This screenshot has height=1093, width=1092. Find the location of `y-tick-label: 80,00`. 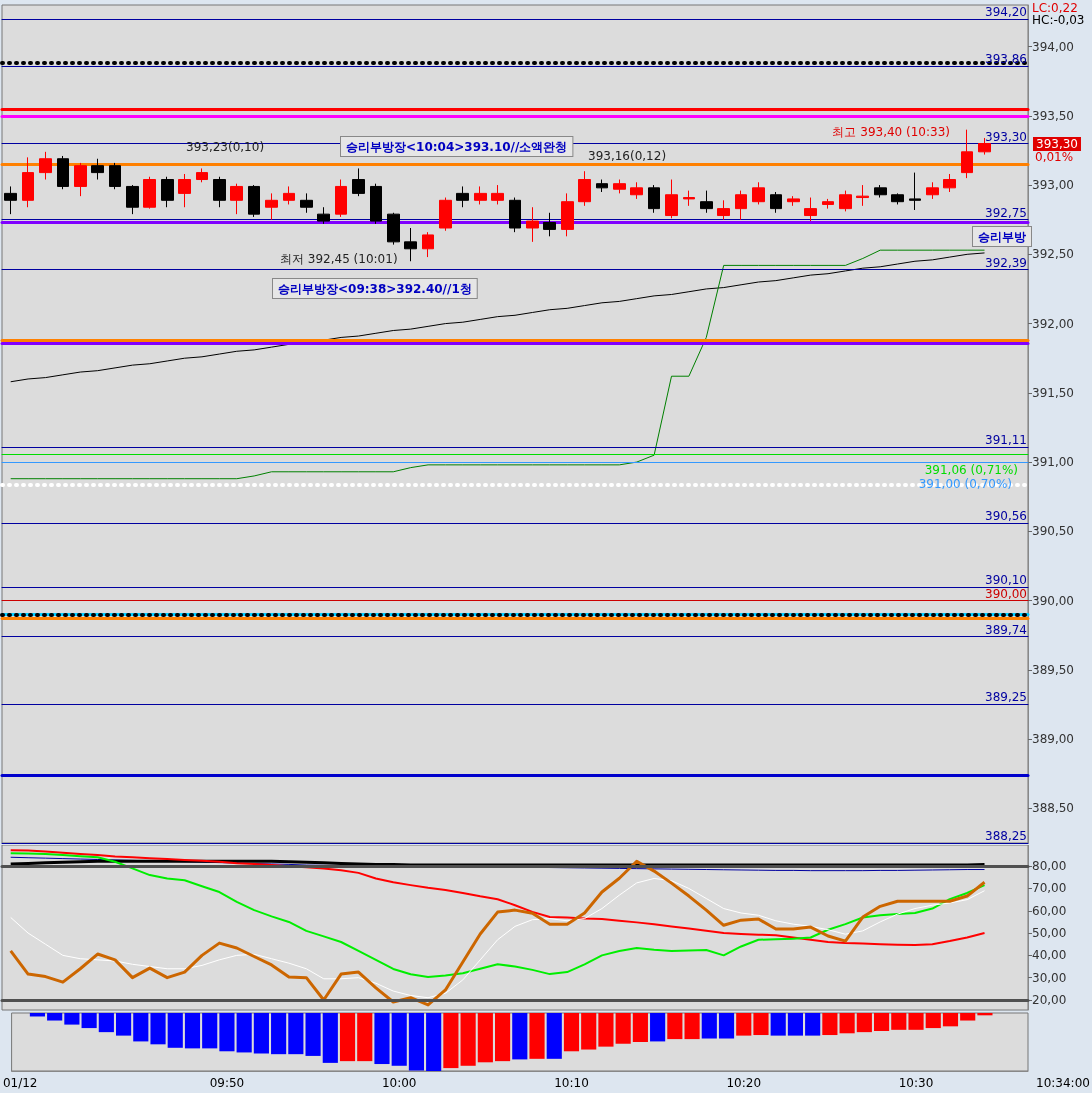

y-tick-label: 80,00 is located at coordinates (1049, 866).